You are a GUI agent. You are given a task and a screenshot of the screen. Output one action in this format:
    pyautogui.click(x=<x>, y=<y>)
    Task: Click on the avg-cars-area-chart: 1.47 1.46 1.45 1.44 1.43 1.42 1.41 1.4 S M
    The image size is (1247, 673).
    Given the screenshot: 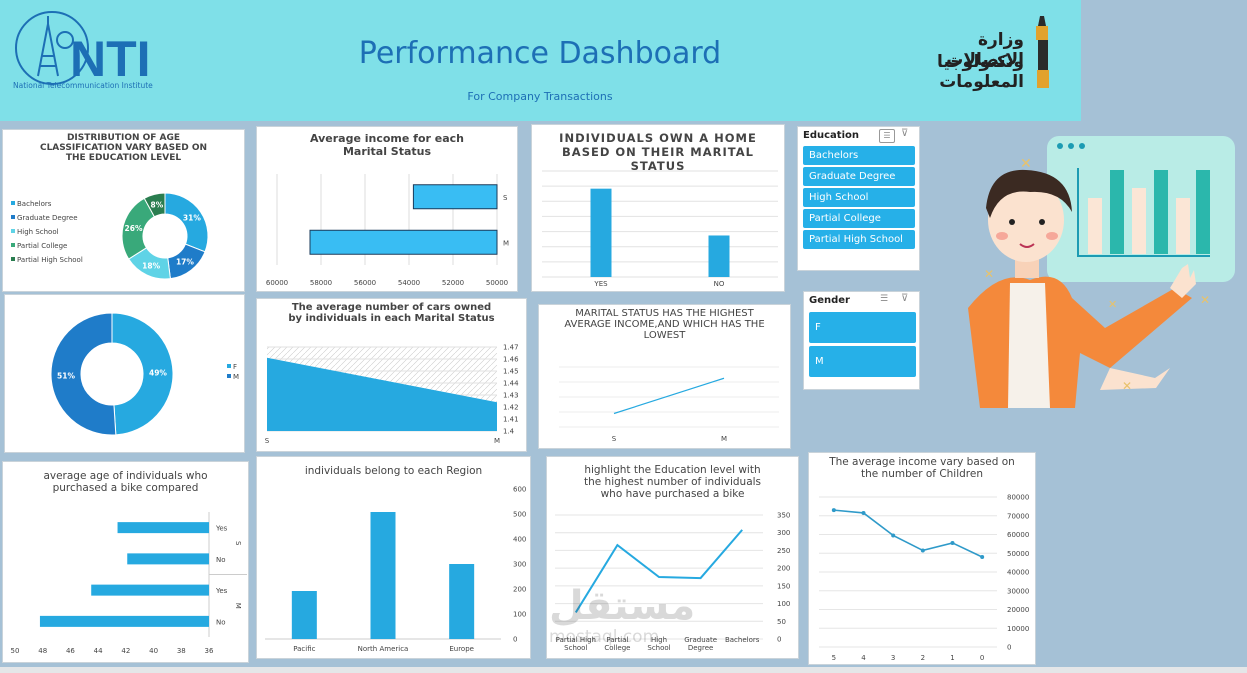 What is the action you would take?
    pyautogui.click(x=392, y=395)
    